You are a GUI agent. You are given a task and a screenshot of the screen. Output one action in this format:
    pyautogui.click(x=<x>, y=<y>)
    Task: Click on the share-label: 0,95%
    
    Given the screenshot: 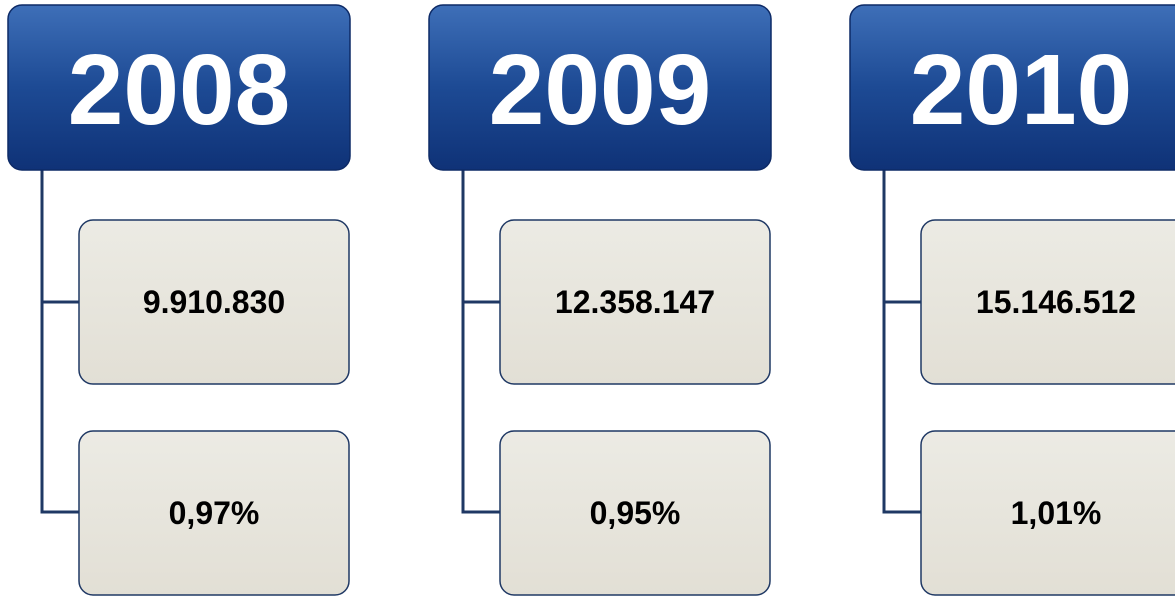 What is the action you would take?
    pyautogui.click(x=635, y=513)
    